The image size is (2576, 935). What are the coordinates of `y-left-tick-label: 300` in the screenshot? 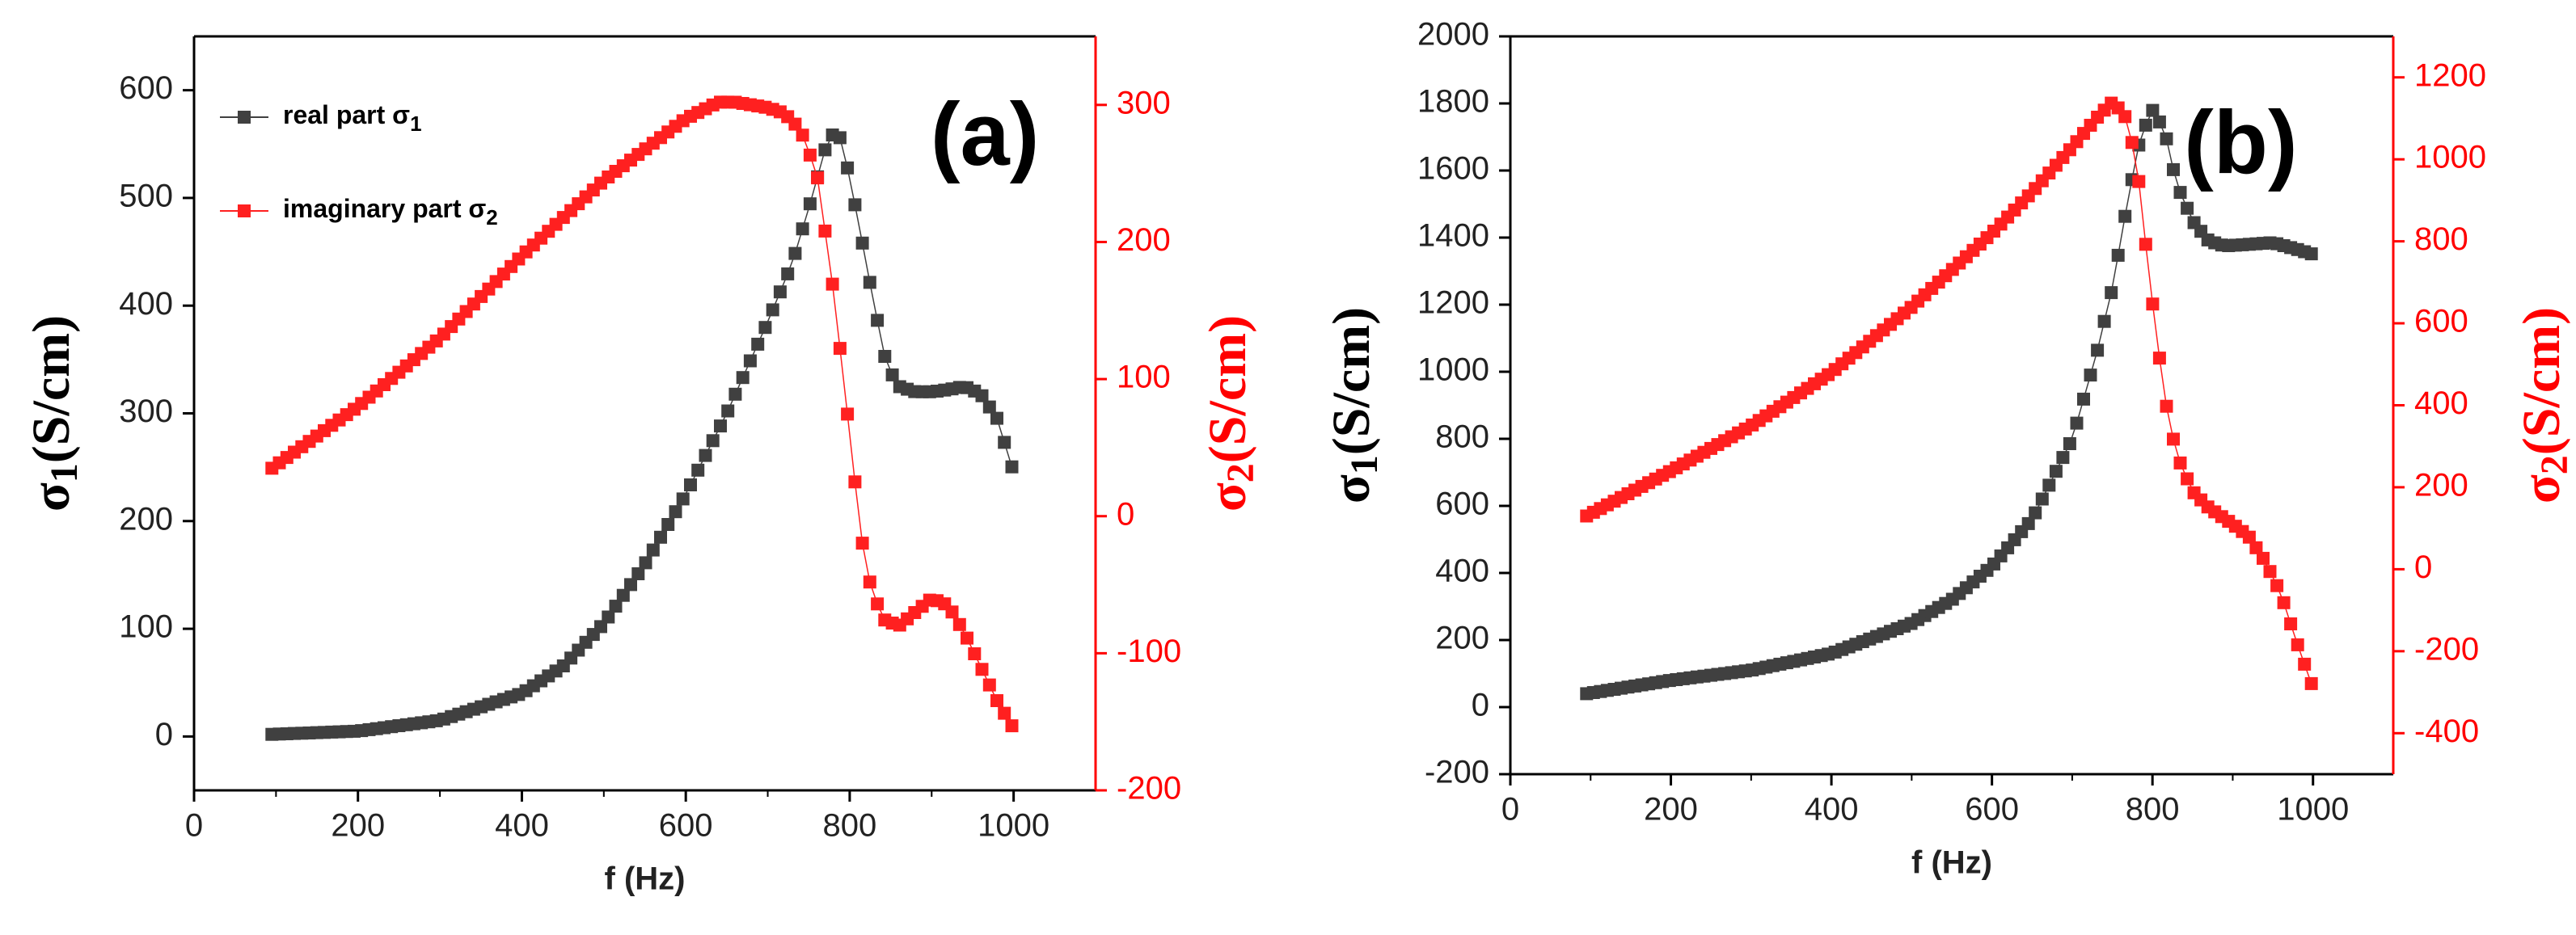 It's located at (146, 411).